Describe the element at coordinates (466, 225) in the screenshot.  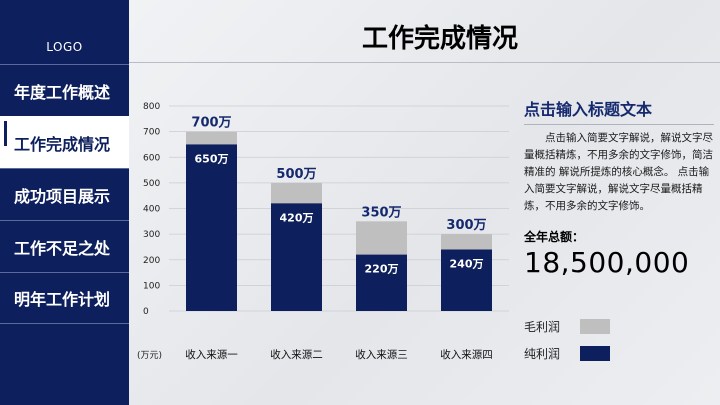
I see `data-label-gross: 300万` at that location.